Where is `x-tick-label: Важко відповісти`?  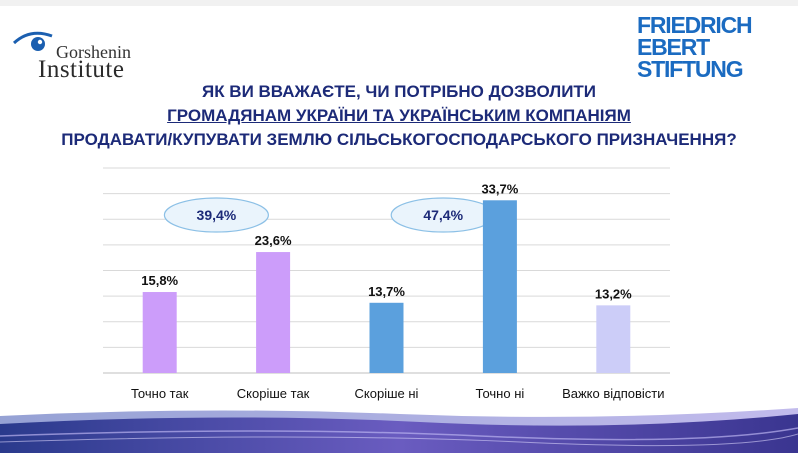
x-tick-label: Важко відповісти is located at coordinates (613, 393).